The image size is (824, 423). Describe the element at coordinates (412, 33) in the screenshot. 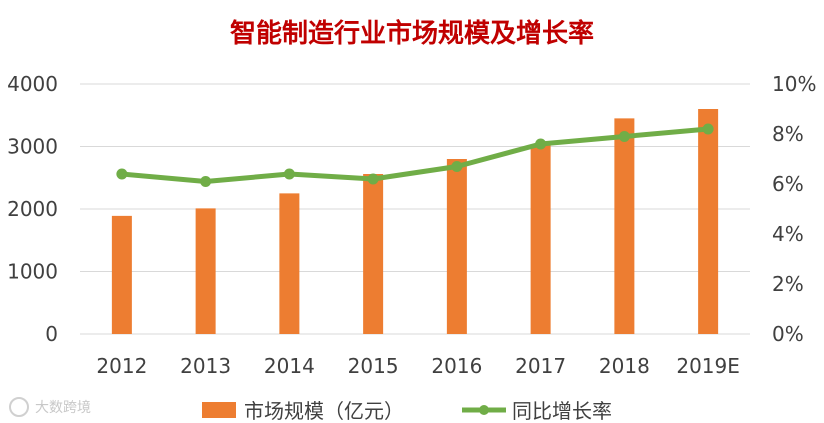

I see `chart-title: 智能制造行业市场规模及增长率` at that location.